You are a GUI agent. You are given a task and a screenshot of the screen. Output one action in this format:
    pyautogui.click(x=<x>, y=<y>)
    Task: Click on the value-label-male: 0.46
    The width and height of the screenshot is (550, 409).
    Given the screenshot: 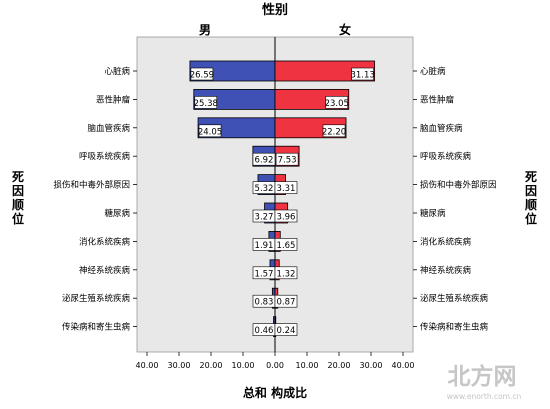 What is the action you would take?
    pyautogui.click(x=264, y=331)
    